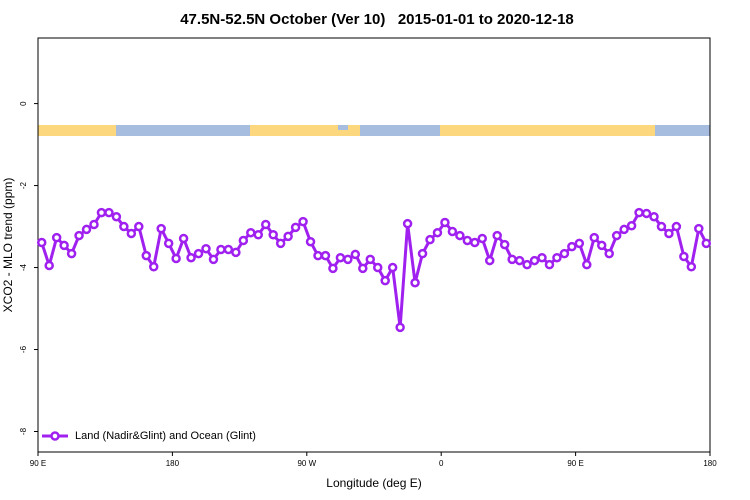 Image resolution: width=750 pixels, height=500 pixels. What do you see at coordinates (8, 245) in the screenshot?
I see `y-axis-title: XCO2 - MLO trend (ppm)` at bounding box center [8, 245].